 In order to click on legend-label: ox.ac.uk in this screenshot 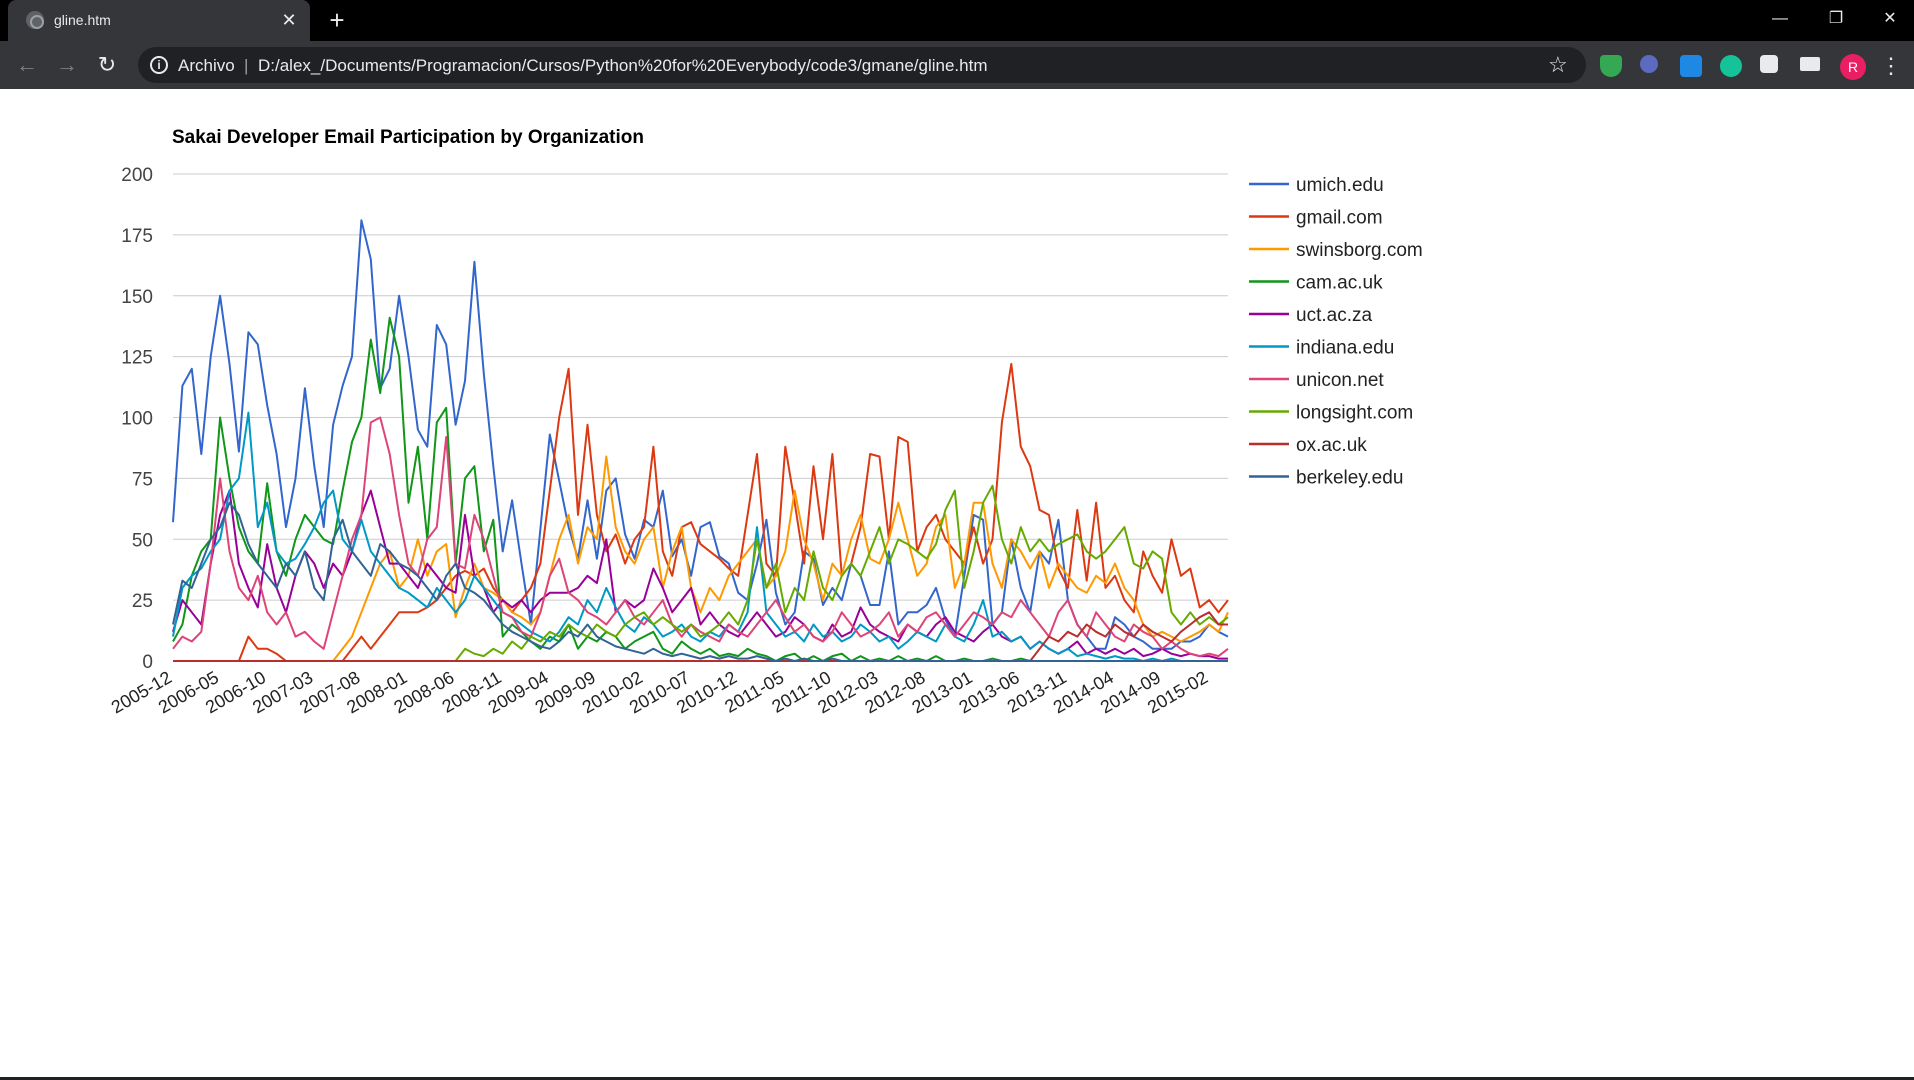, I will do `click(1331, 445)`.